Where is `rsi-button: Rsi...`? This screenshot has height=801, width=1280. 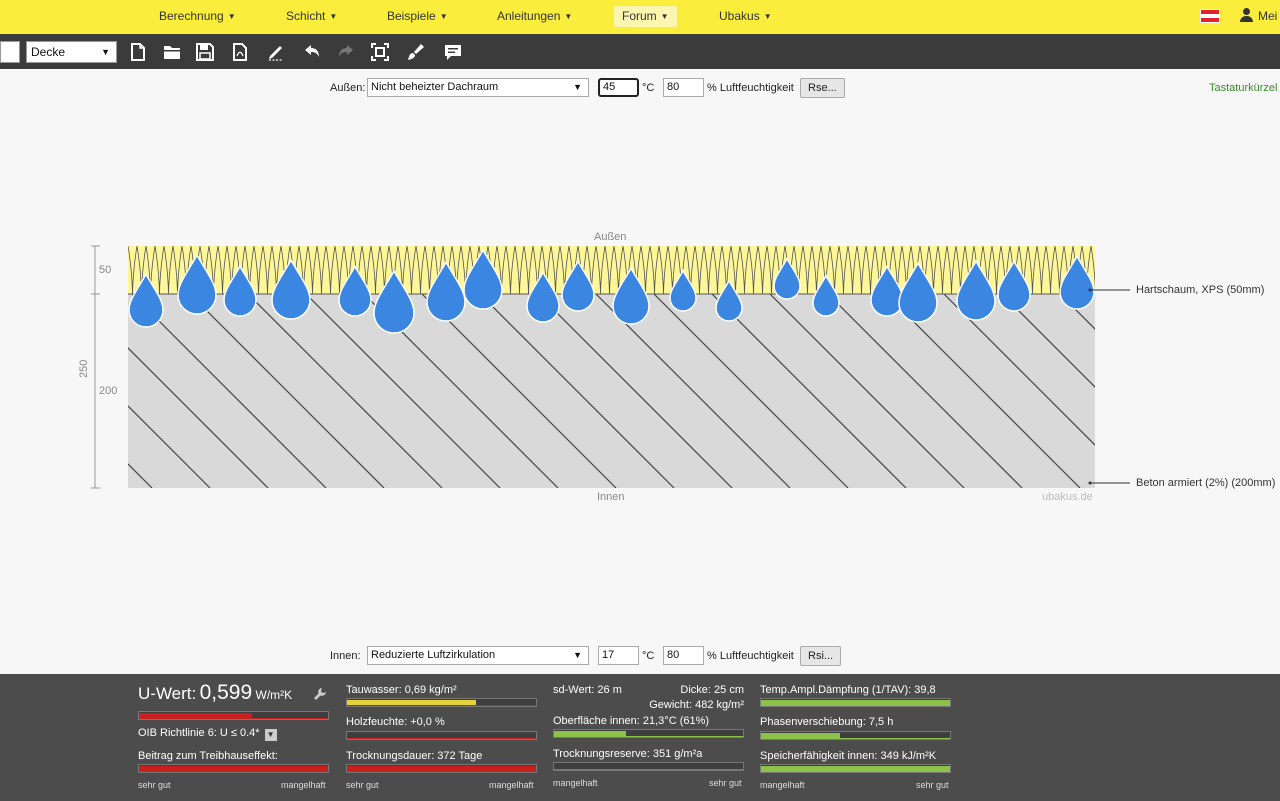
rsi-button: Rsi... is located at coordinates (821, 656).